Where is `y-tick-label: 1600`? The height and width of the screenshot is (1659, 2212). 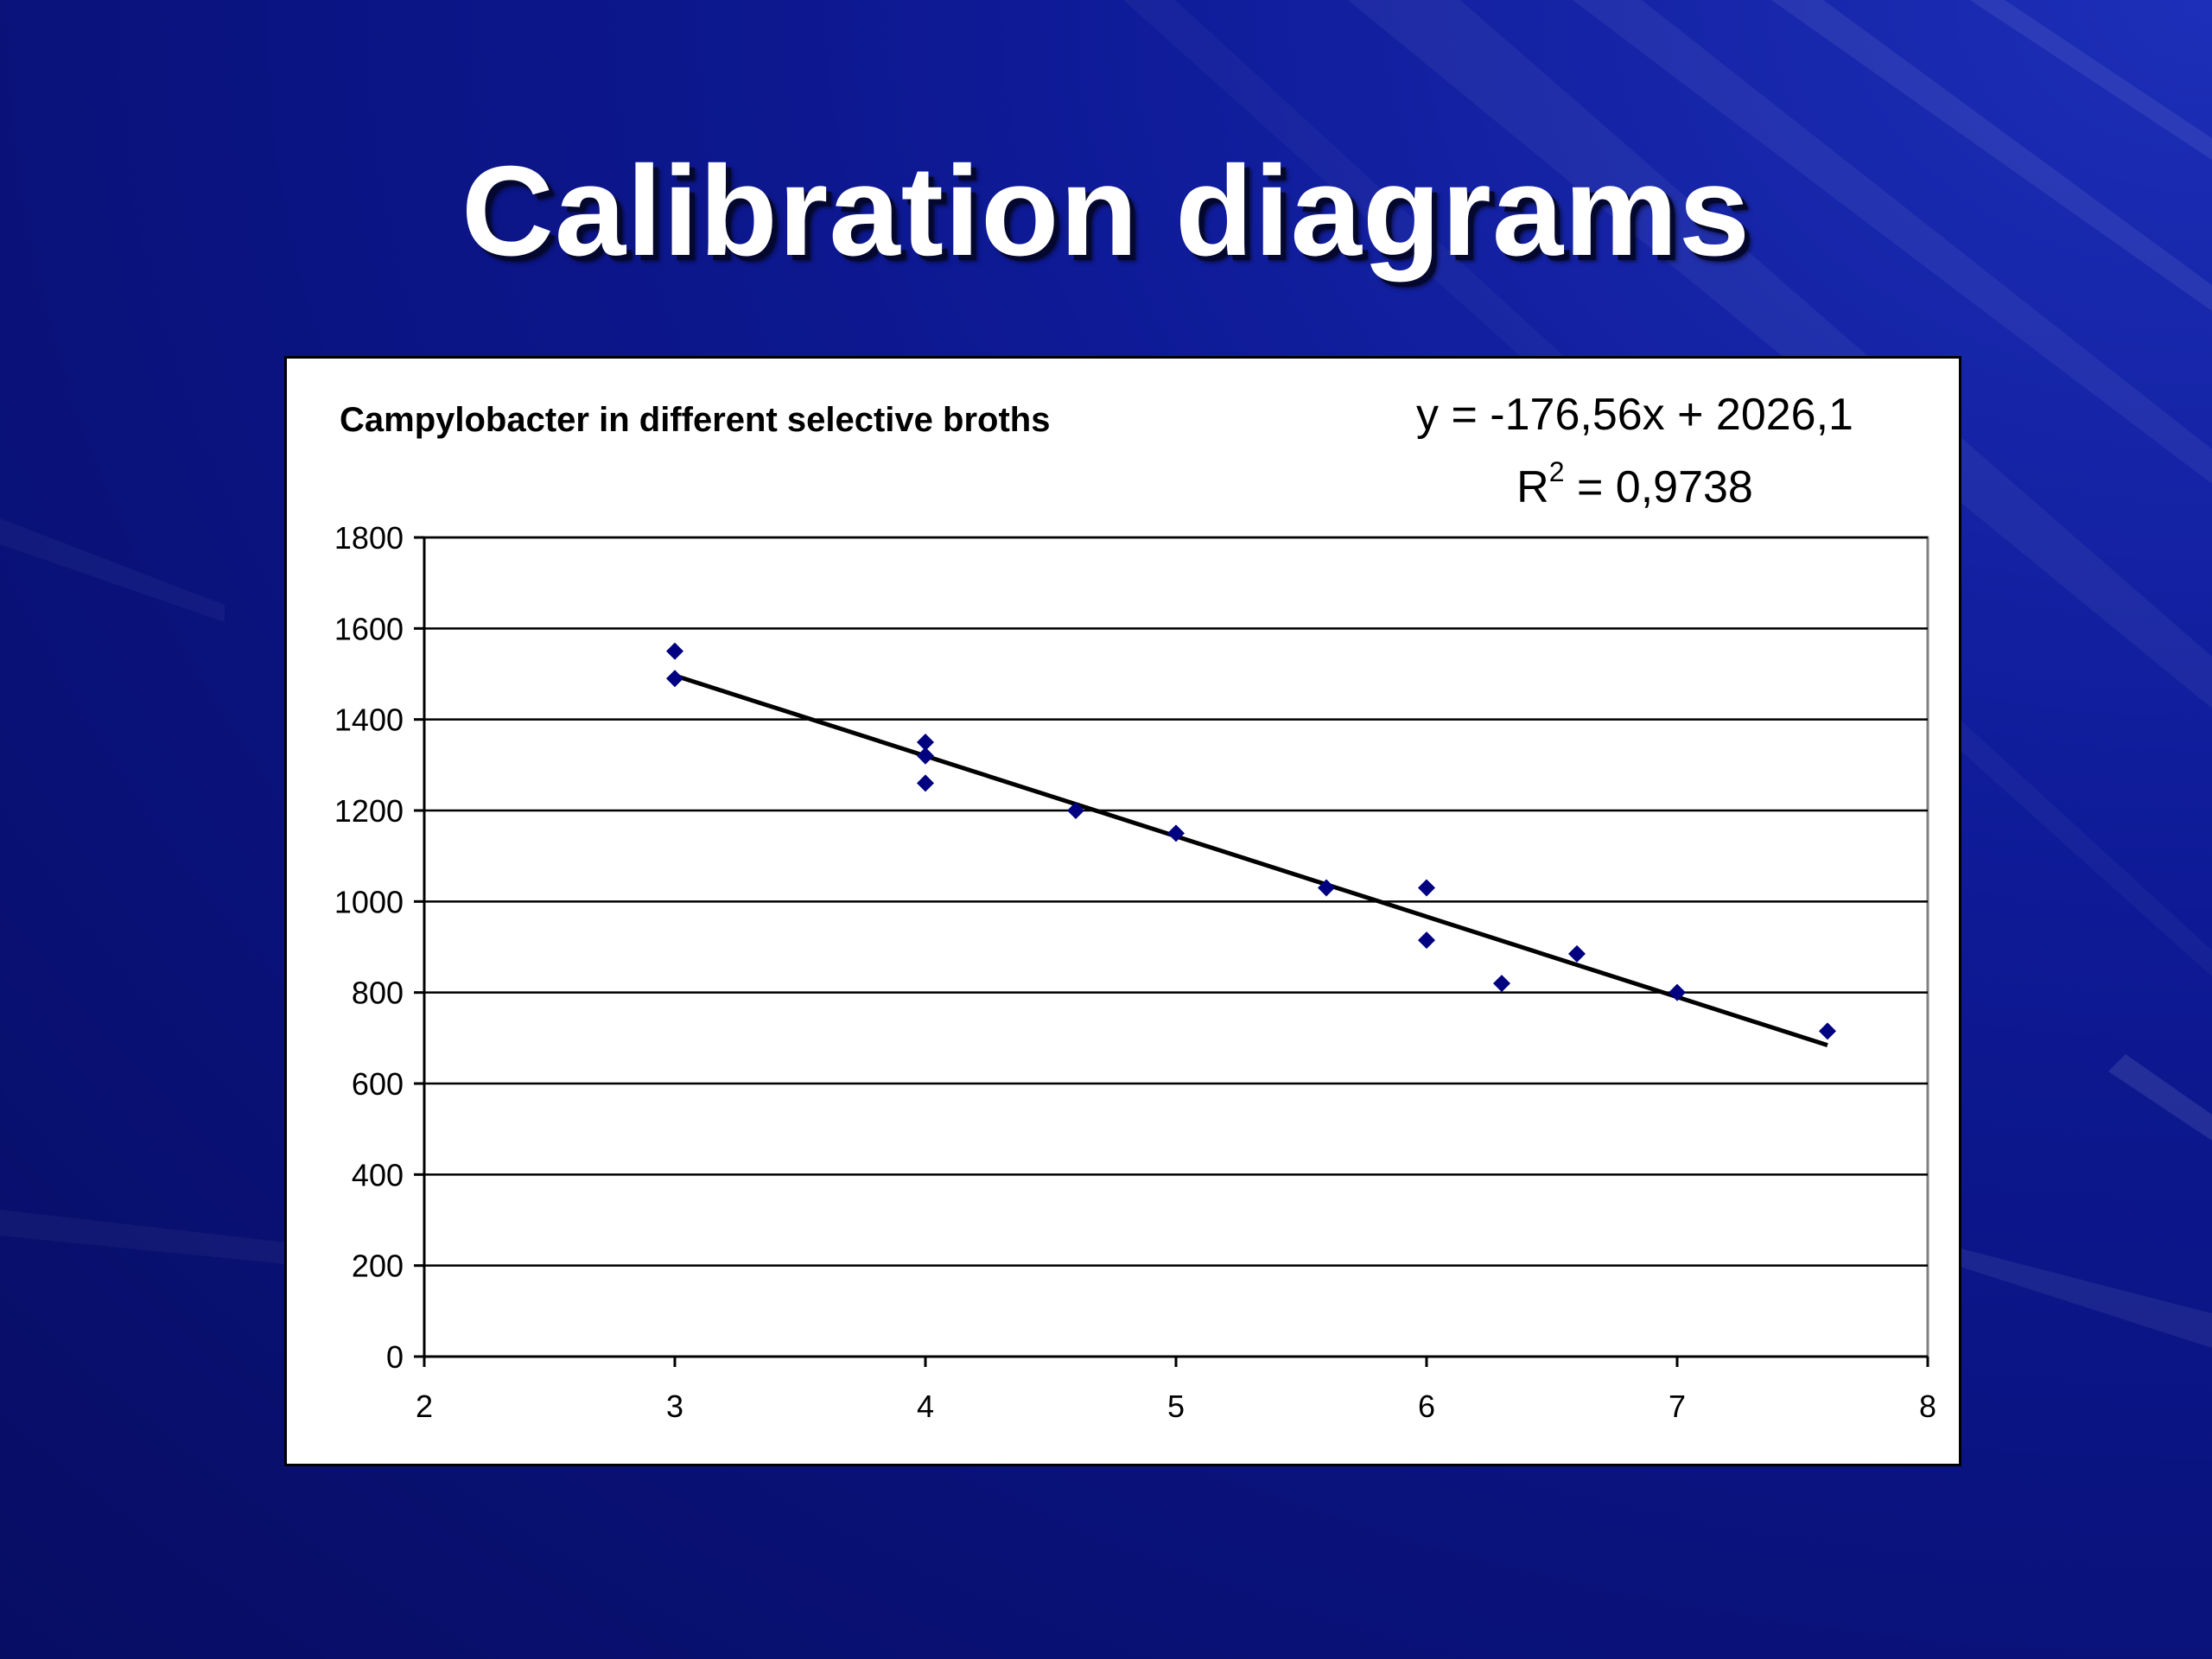
y-tick-label: 1600 is located at coordinates (369, 628).